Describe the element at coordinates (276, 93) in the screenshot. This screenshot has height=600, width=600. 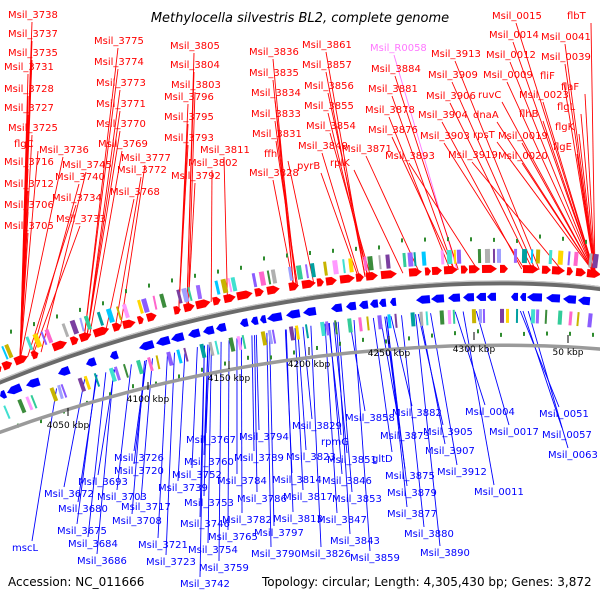
I see `gene-label: Msil_3834` at that location.